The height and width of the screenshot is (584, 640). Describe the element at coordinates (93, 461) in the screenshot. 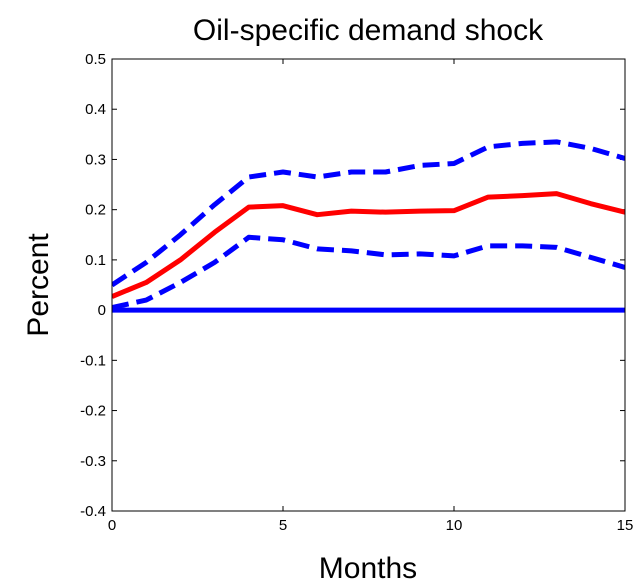

I see `y-tick-label: -0.3` at that location.